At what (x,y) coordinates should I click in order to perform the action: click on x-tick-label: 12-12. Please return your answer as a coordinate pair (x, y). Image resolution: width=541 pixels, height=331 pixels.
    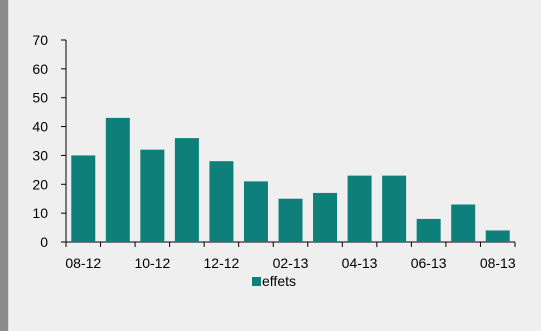
    Looking at the image, I should click on (222, 263).